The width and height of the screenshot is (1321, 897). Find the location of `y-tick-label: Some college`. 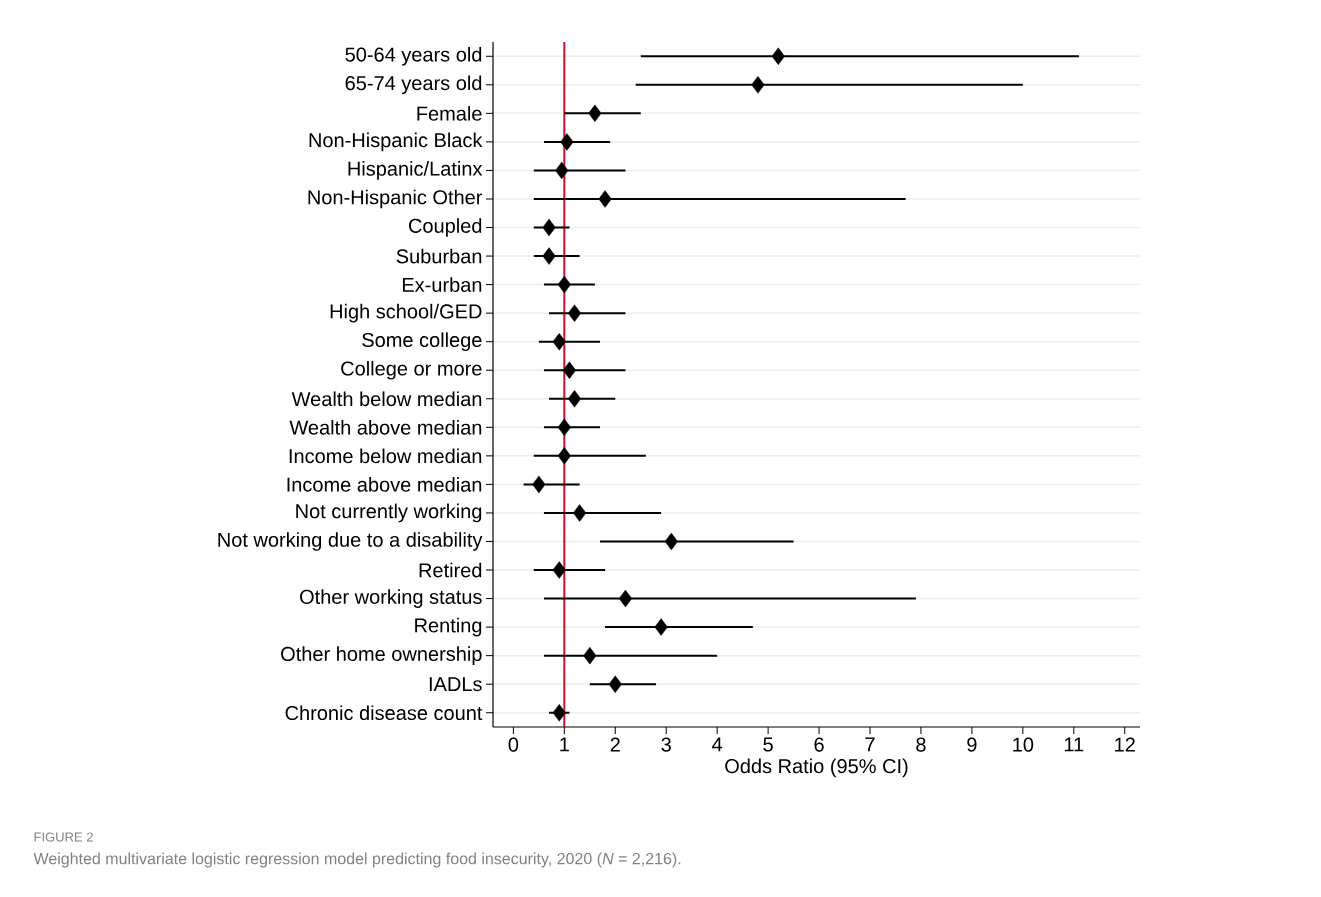

y-tick-label: Some college is located at coordinates (422, 342).